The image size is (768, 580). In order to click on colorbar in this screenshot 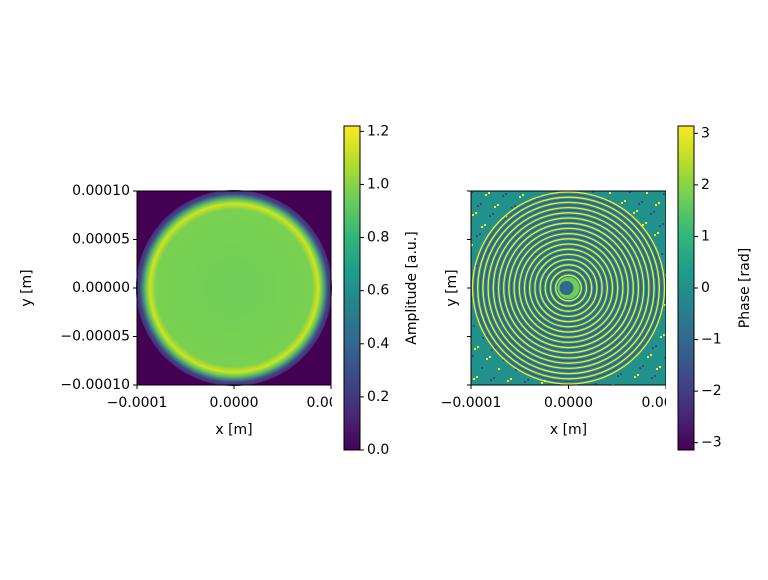, I will do `click(352, 288)`.